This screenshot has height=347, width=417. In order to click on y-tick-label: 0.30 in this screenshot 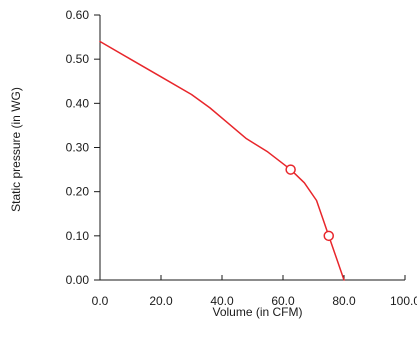, I will do `click(78, 148)`.